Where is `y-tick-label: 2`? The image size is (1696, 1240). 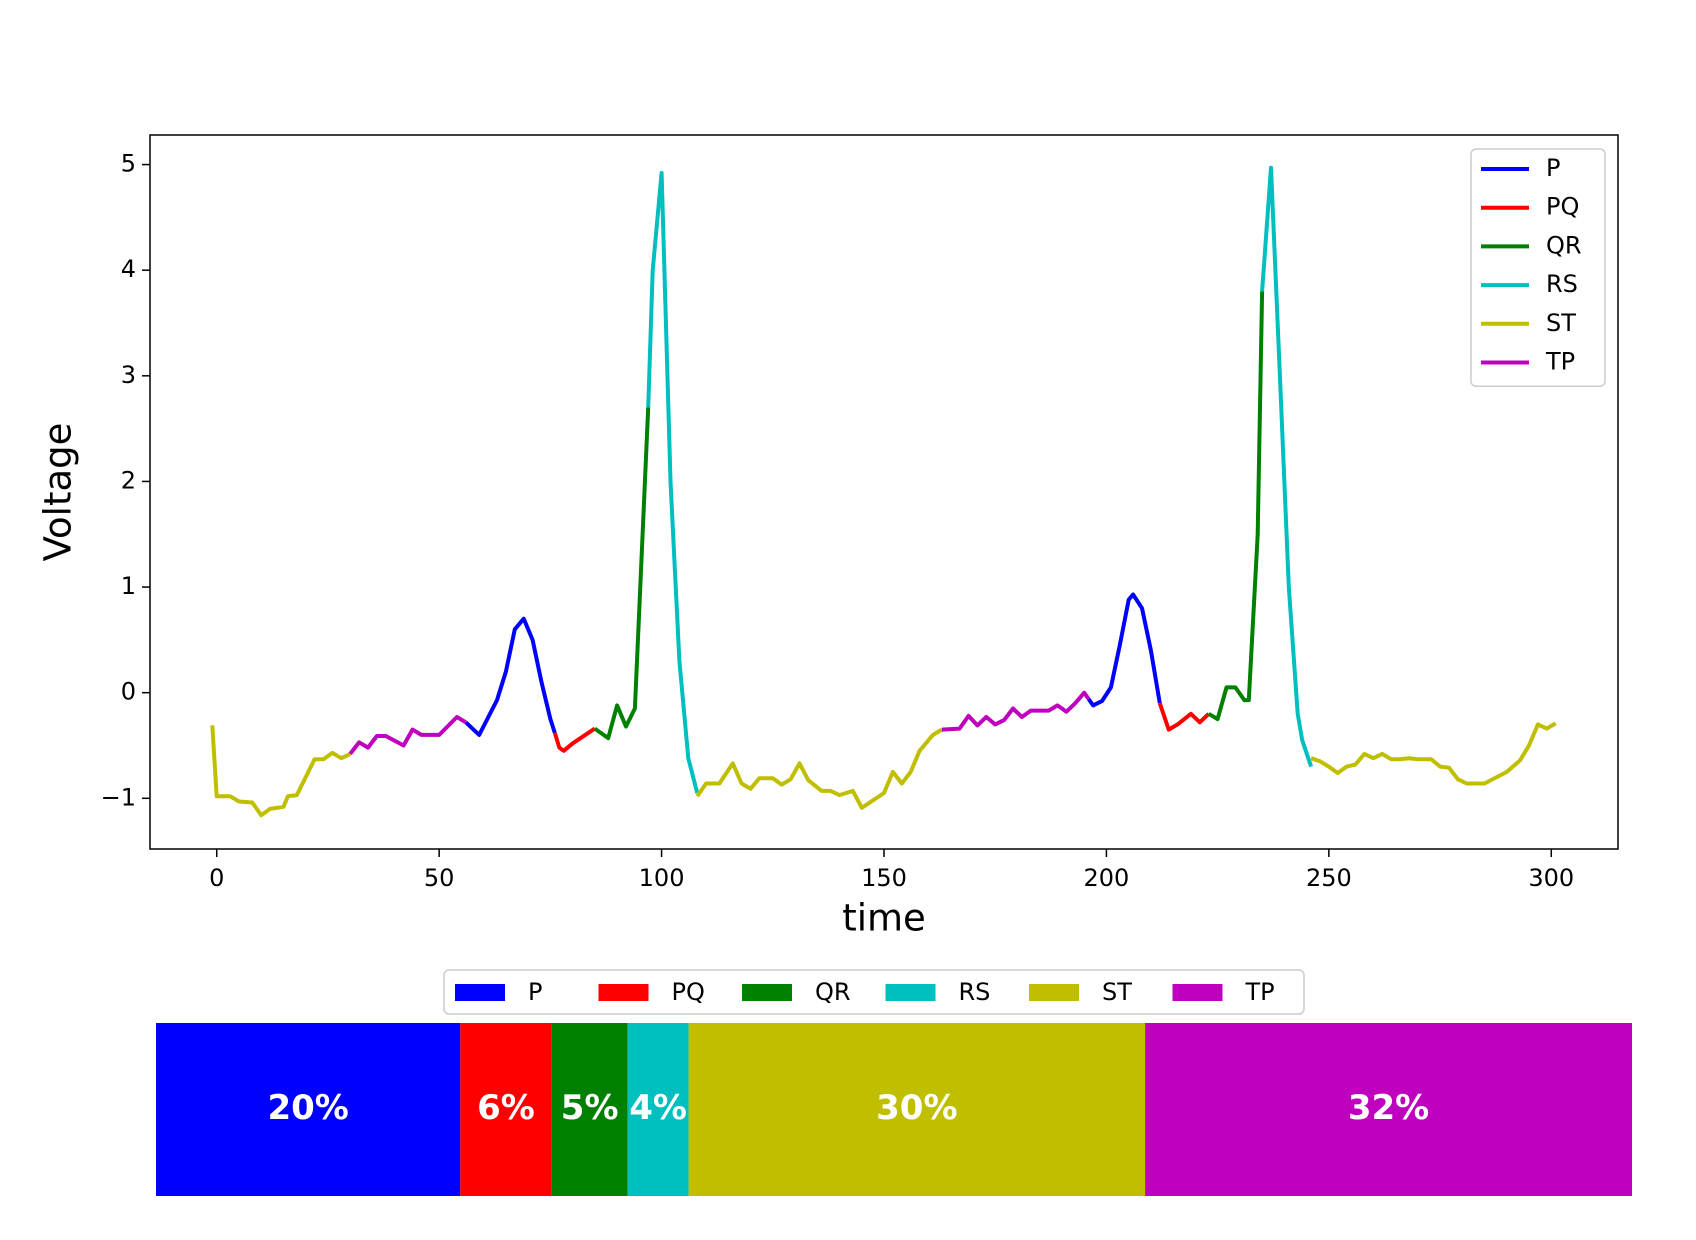 y-tick-label: 2 is located at coordinates (128, 480).